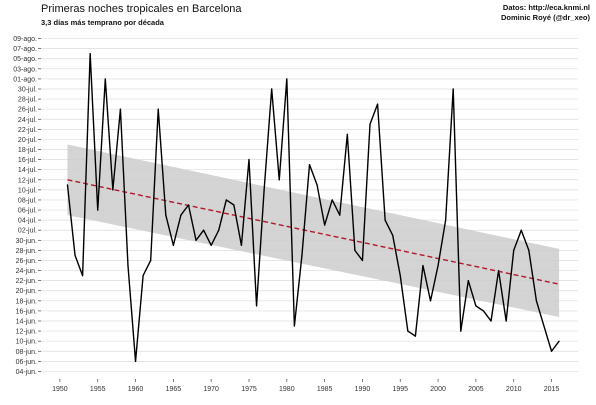  Describe the element at coordinates (25, 69) in the screenshot. I see `y-tick-label: 03-ago.` at that location.